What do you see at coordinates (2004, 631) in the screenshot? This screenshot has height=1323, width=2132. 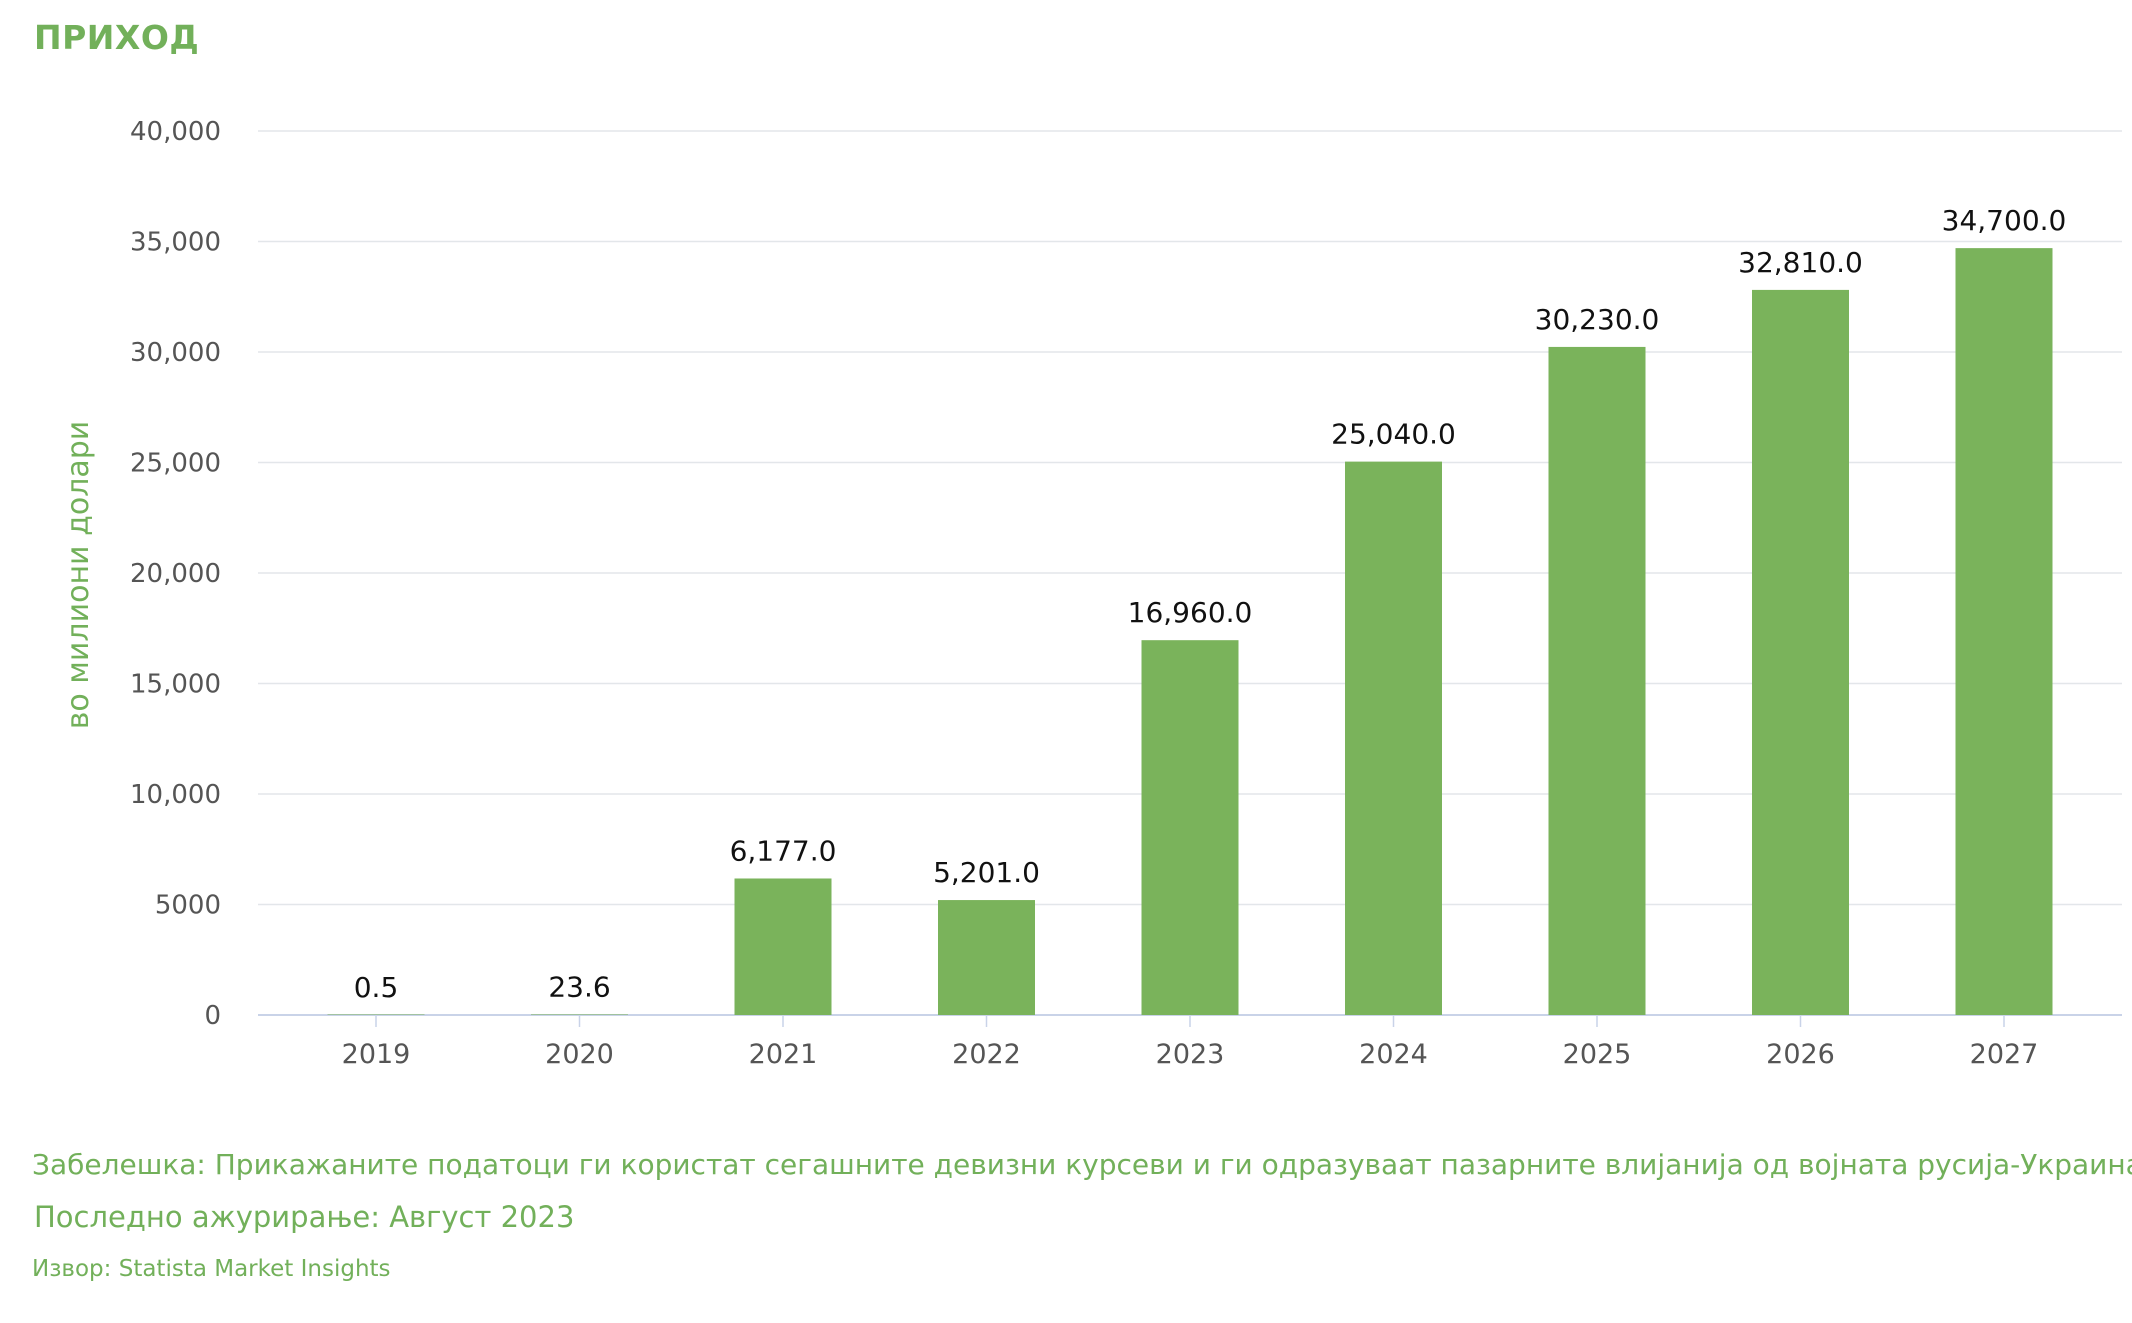 I see `bar-2027` at bounding box center [2004, 631].